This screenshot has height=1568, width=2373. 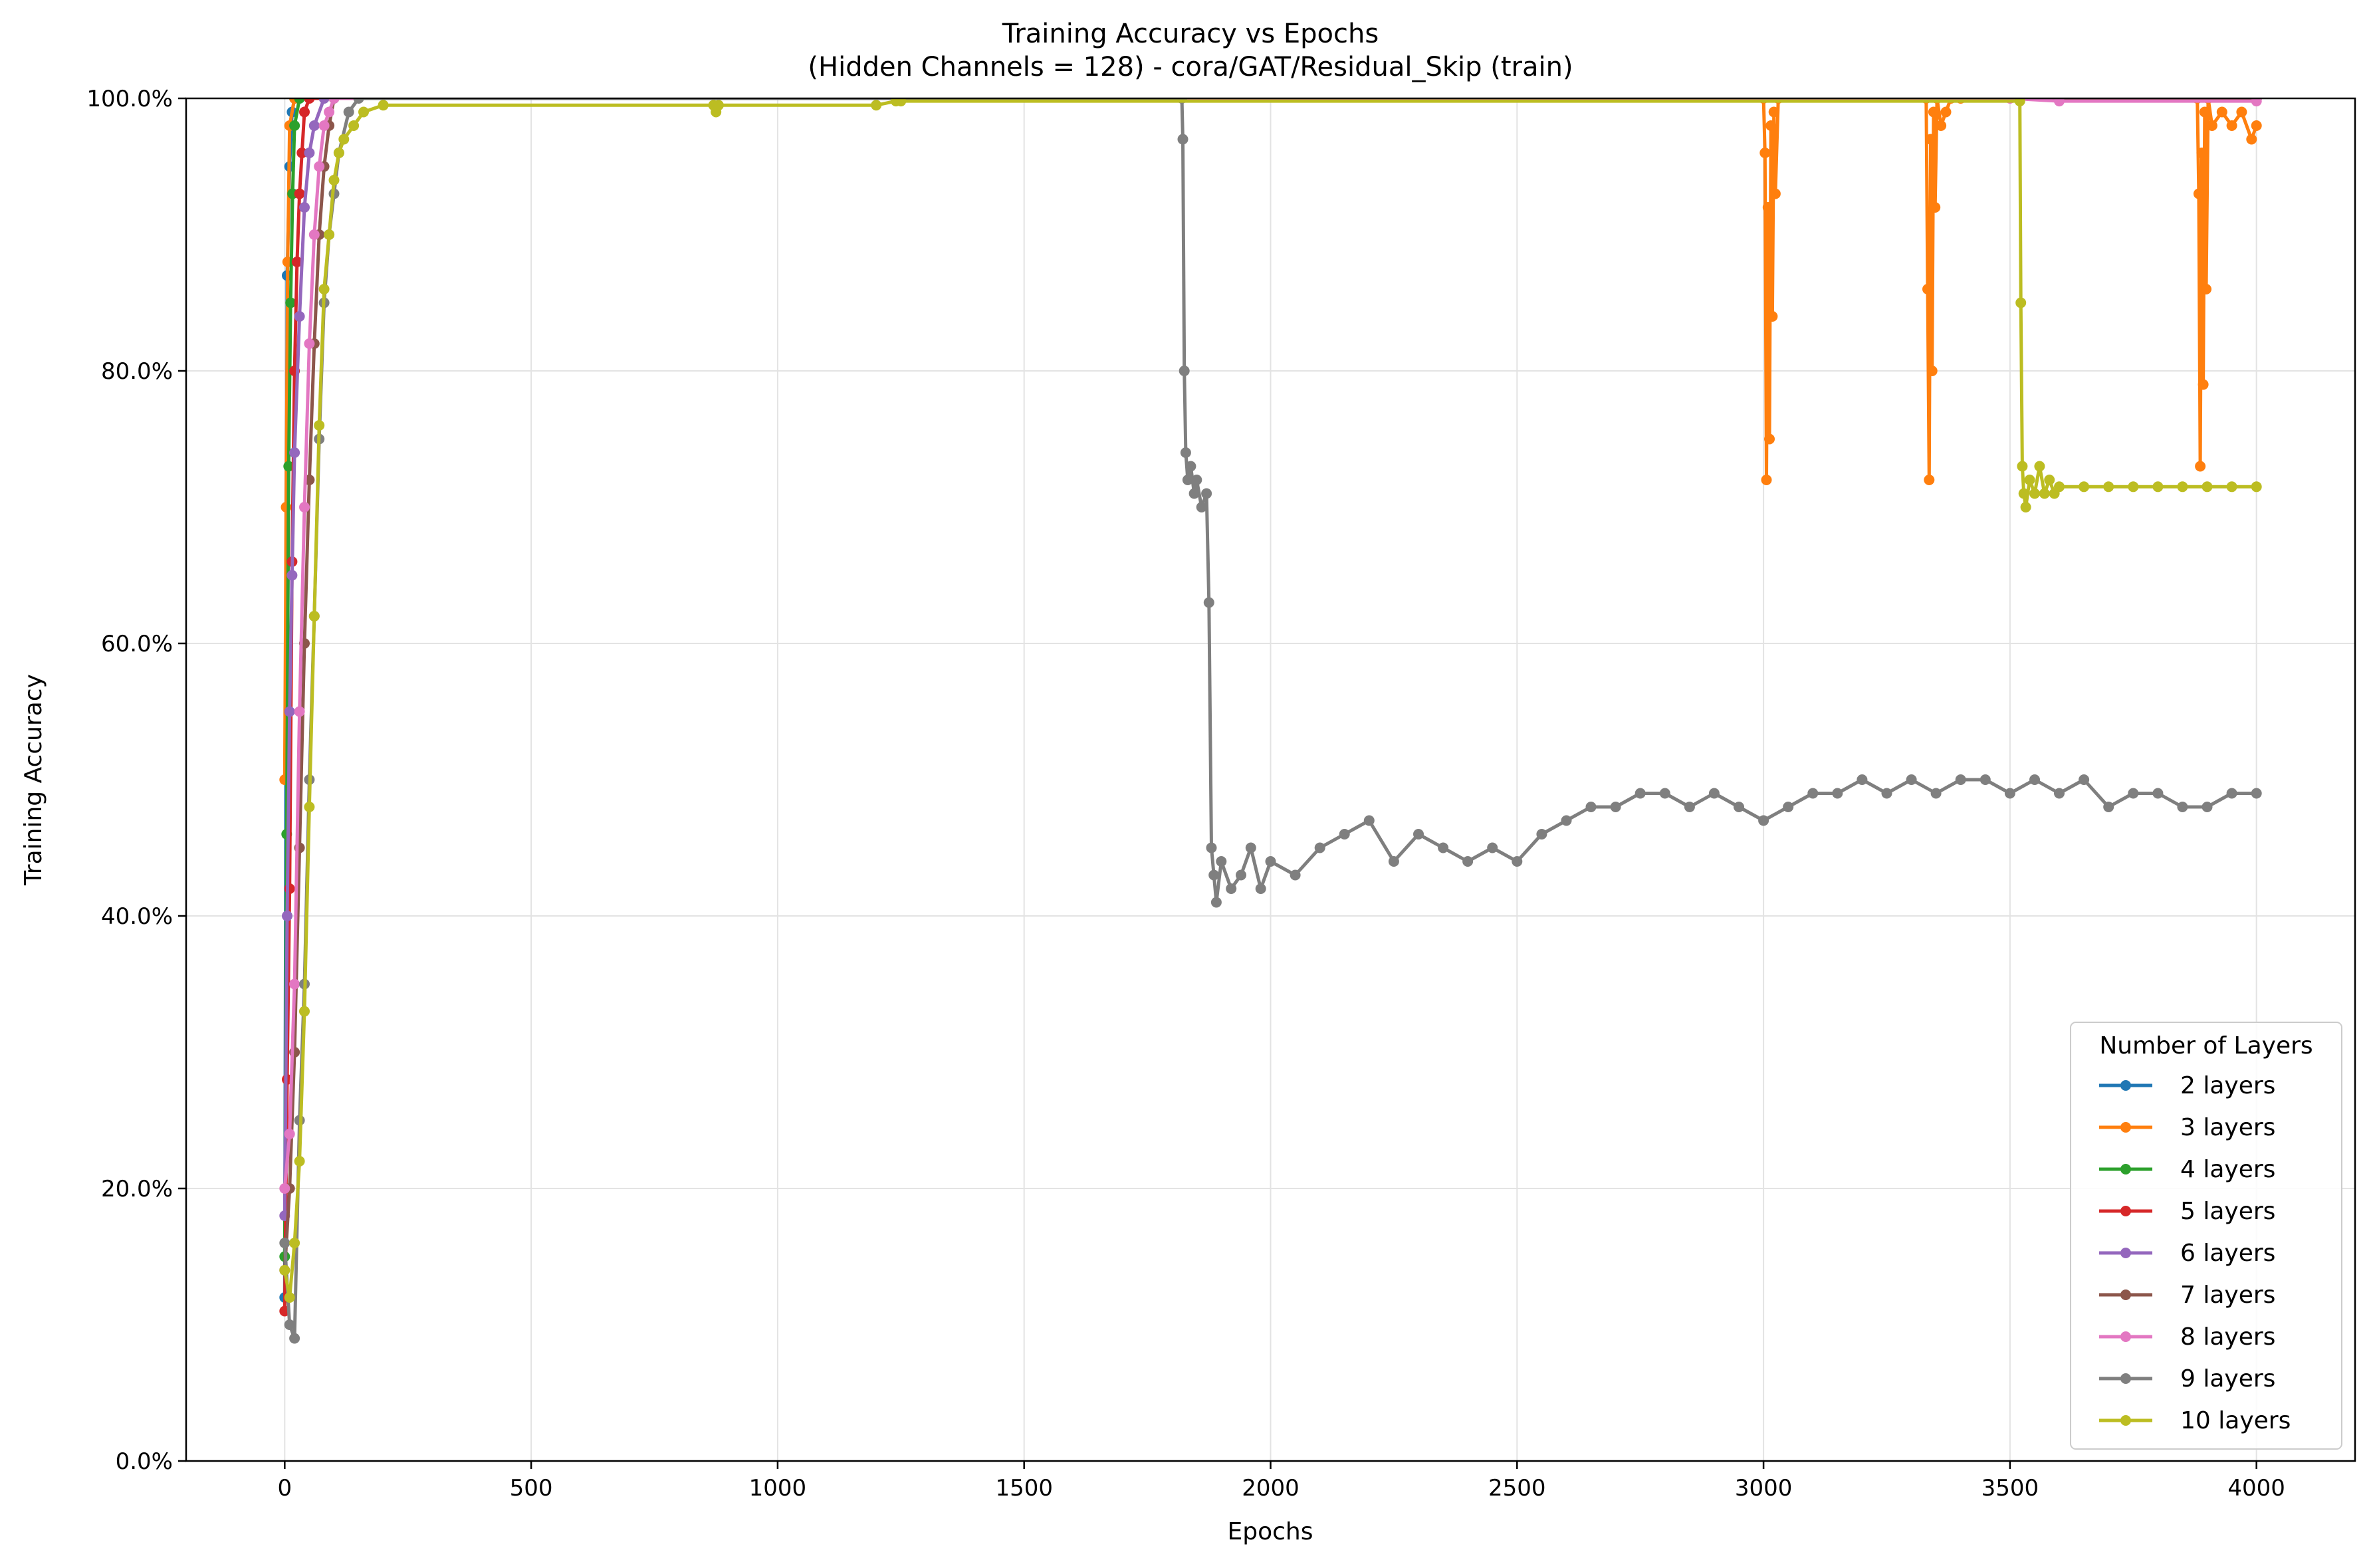 I want to click on legend-item: 10 layers, so click(x=2195, y=1420).